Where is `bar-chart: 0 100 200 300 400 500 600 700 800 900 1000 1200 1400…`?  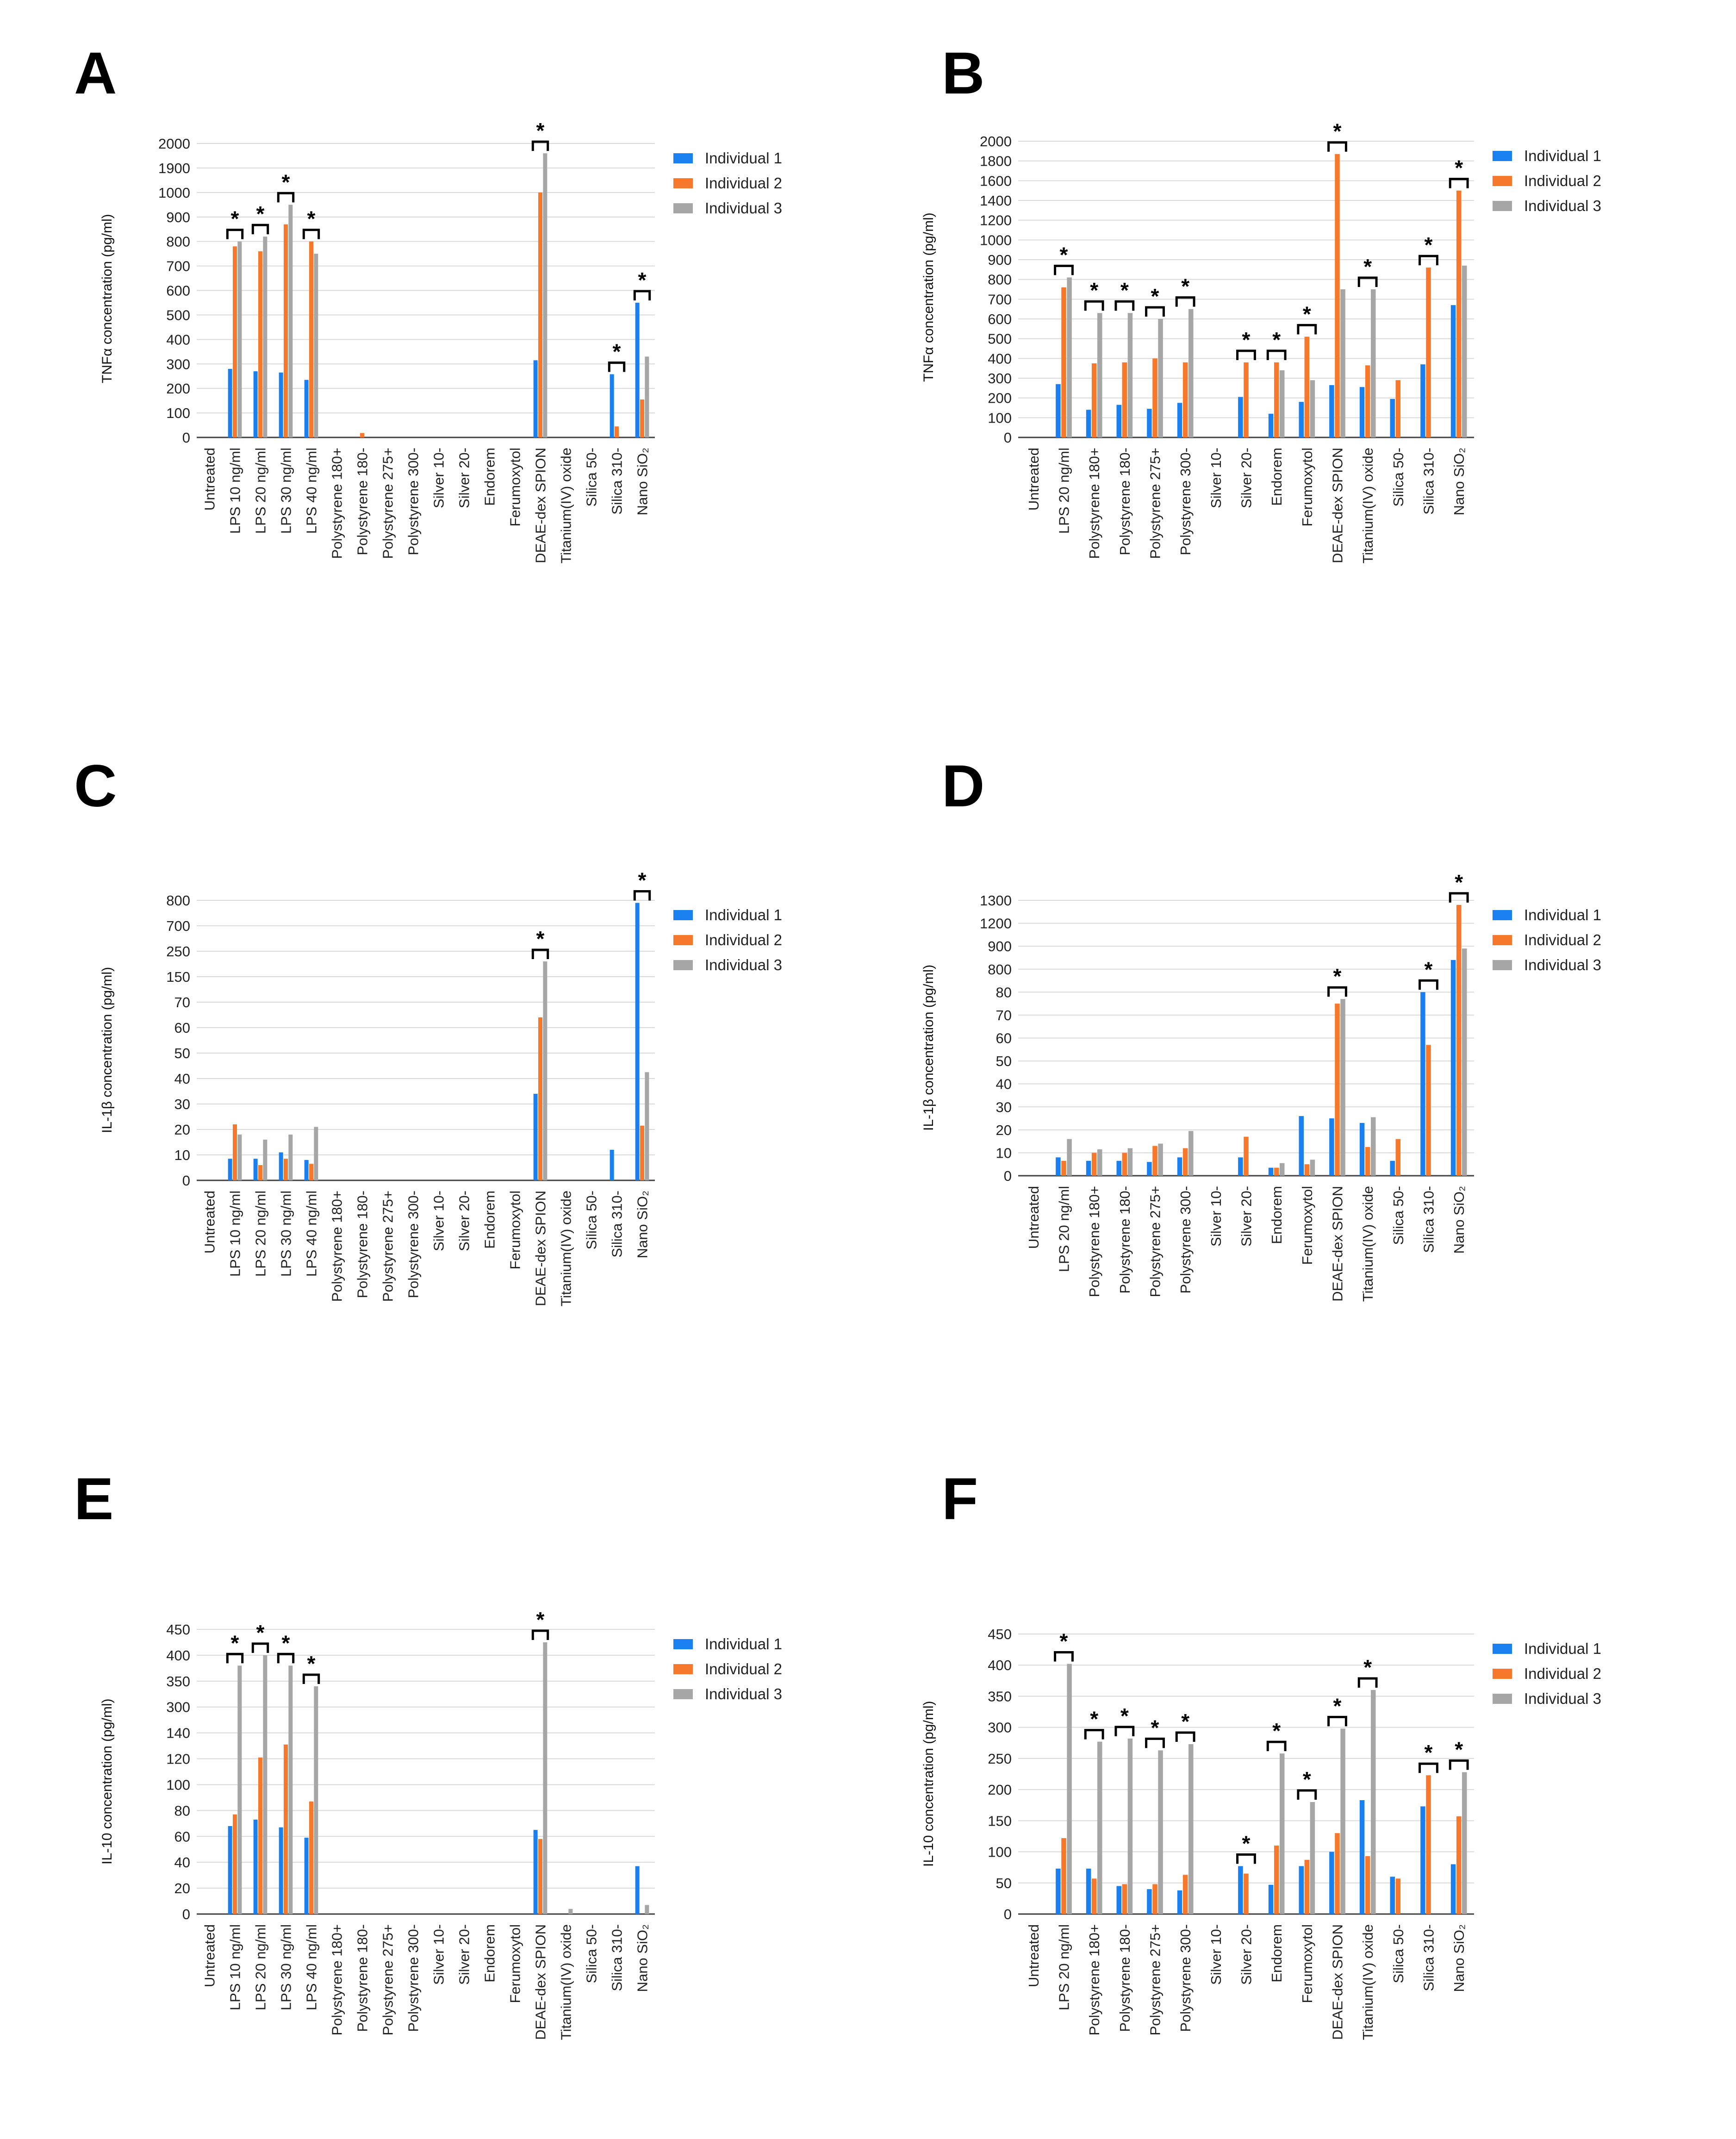
bar-chart: 0 100 200 300 400 500 600 700 800 900 1000 1200 1400… is located at coordinates (1227, 341).